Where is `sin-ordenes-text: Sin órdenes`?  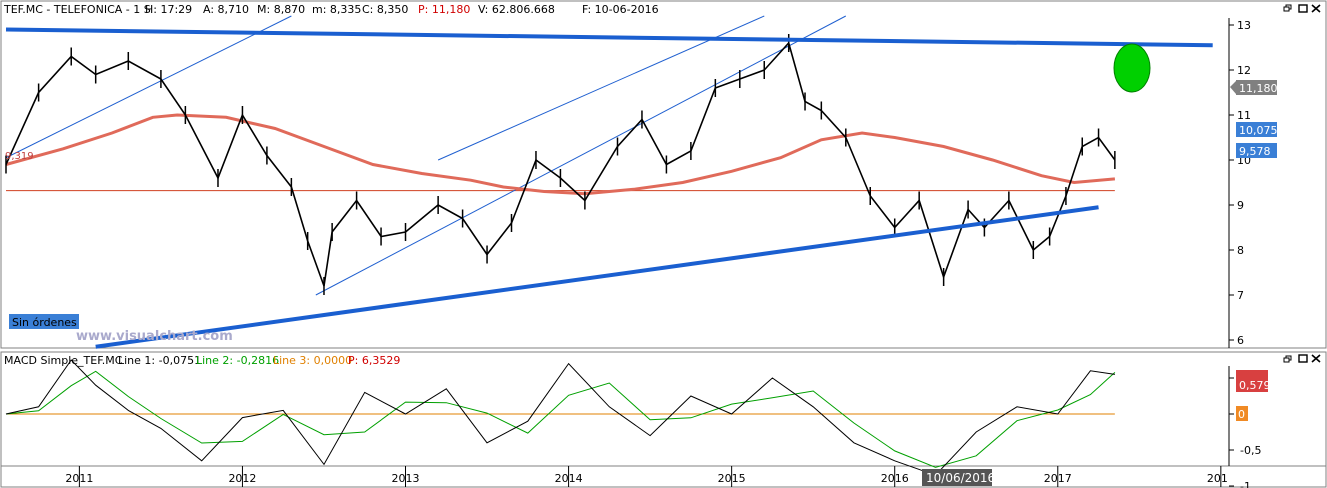
sin-ordenes-text: Sin órdenes is located at coordinates (44, 322).